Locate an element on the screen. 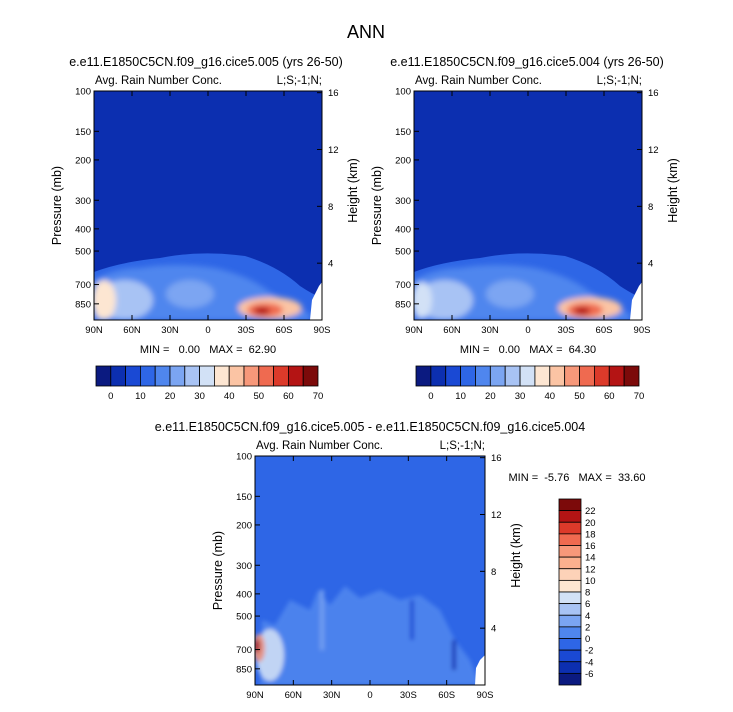  panel-c-stats: MIN = -5.76 MAX = 33.60 is located at coordinates (577, 478).